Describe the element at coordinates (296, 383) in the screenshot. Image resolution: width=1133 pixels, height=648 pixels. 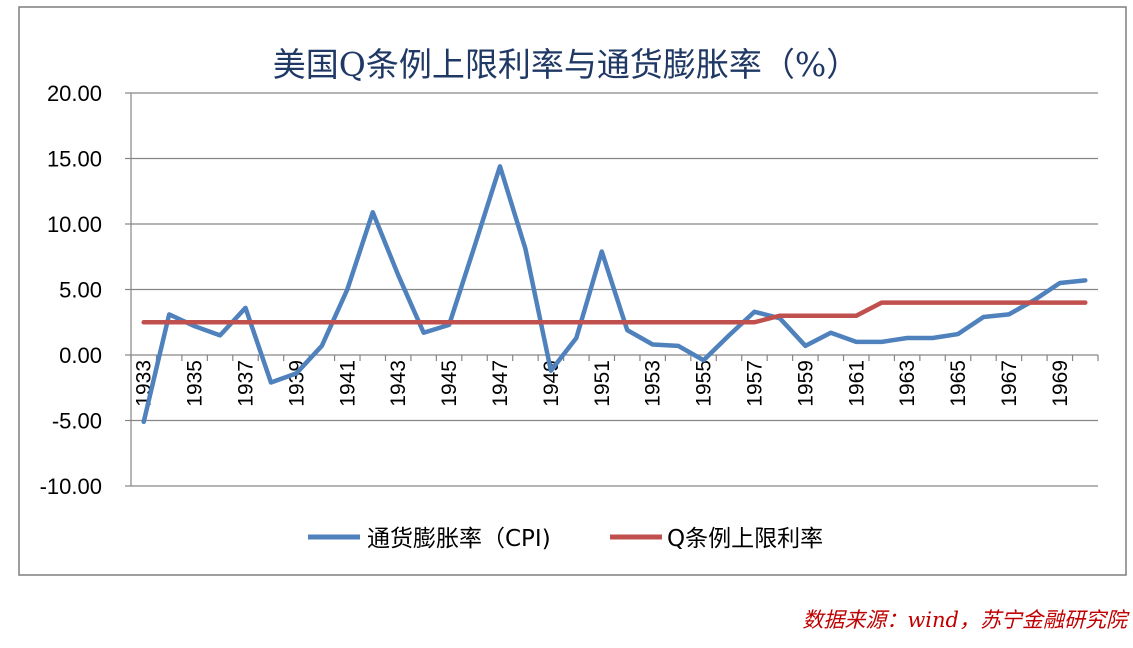
I see `x-tick-label: 1939` at that location.